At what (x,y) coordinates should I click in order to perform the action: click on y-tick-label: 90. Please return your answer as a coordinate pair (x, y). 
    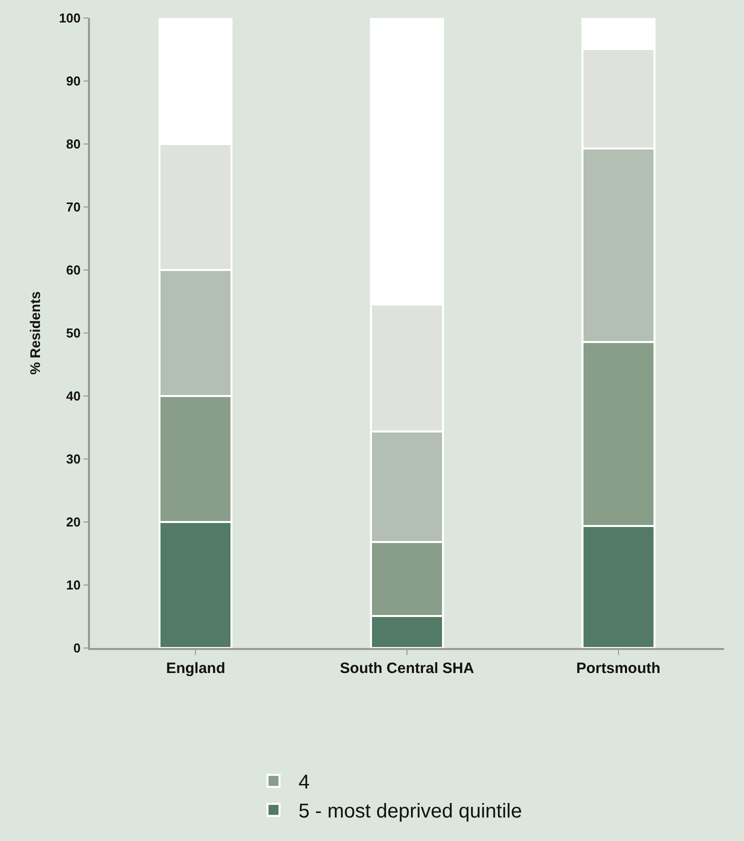
    Looking at the image, I should click on (73, 81).